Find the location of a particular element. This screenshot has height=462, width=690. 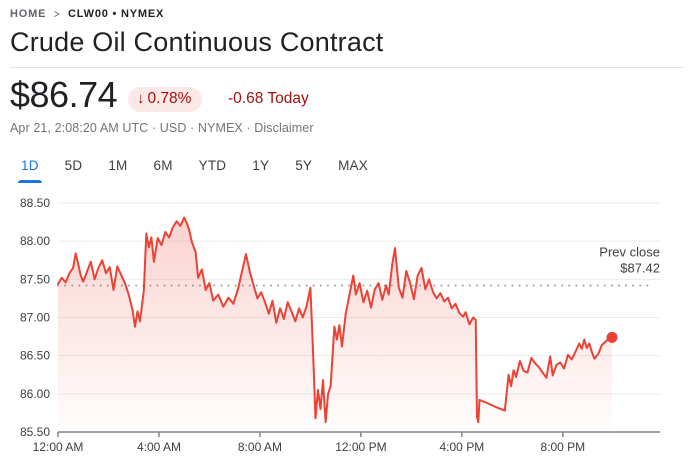

arrow-down-icon: ↓ is located at coordinates (141, 99).